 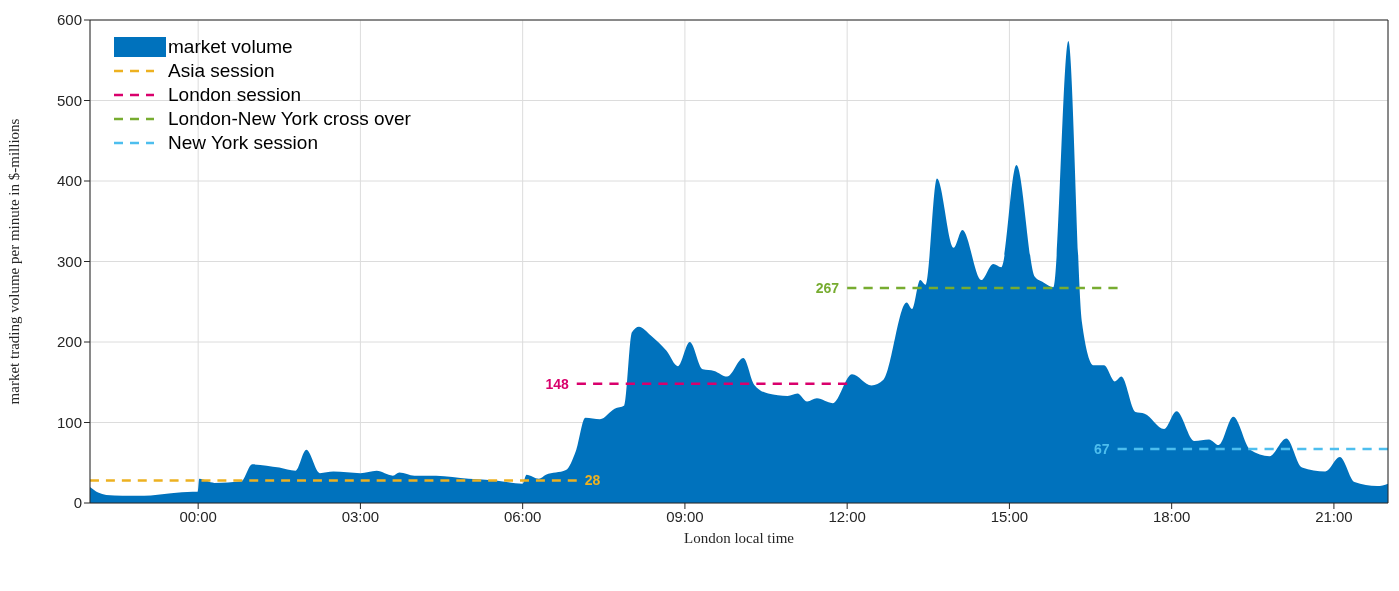 I want to click on y-tick-label: 300, so click(x=69, y=261).